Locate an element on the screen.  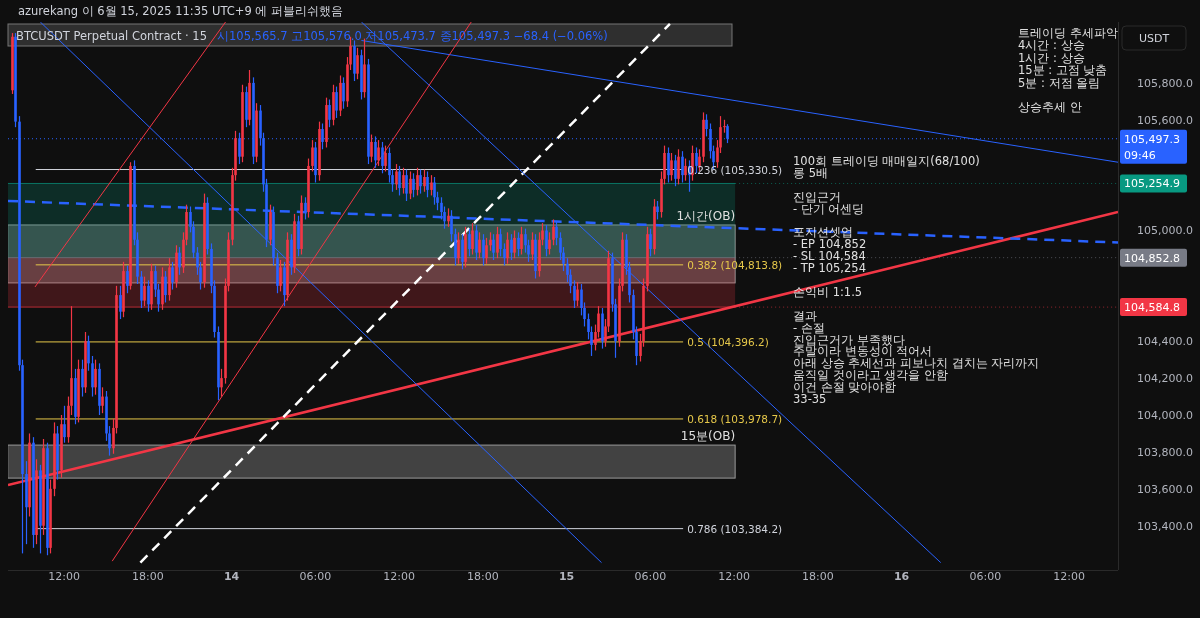
x-tick-label: 15 is located at coordinates (566, 576).